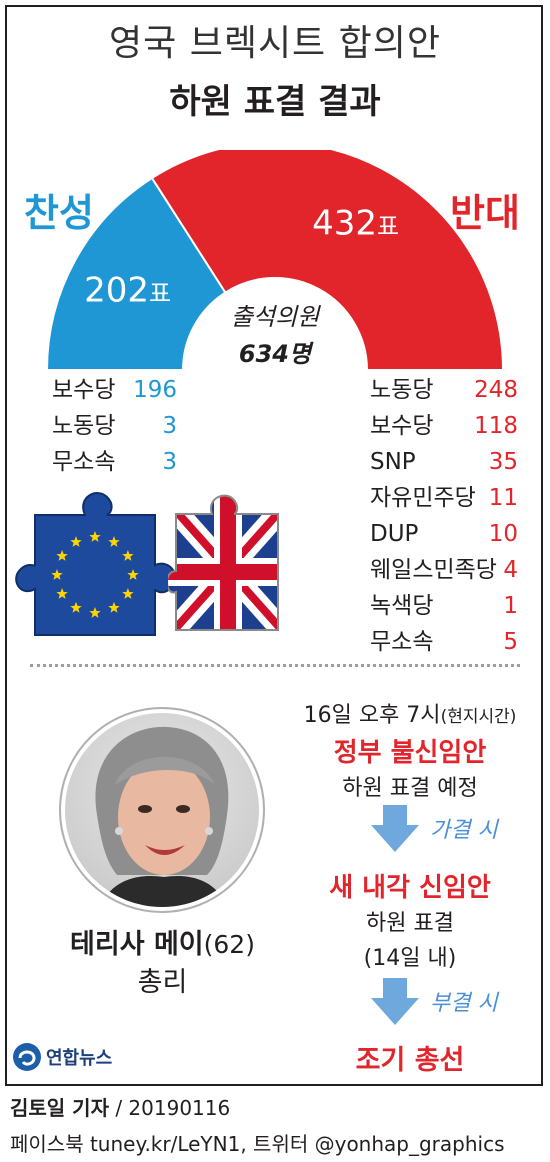  I want to click on flow-step2-note: (14일 내), so click(410, 958).